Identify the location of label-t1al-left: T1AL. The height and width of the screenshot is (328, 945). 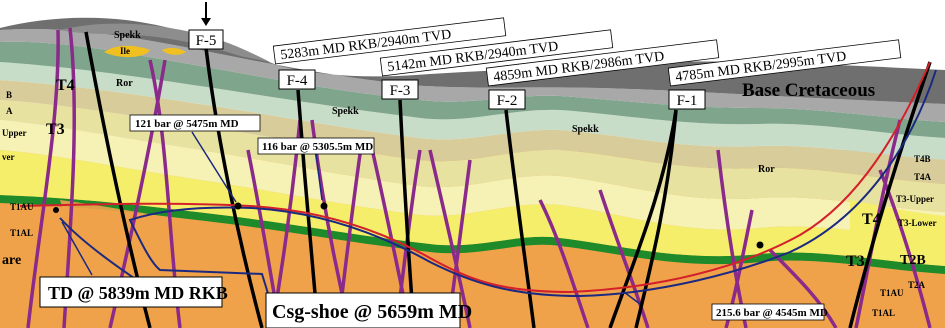
(21, 233).